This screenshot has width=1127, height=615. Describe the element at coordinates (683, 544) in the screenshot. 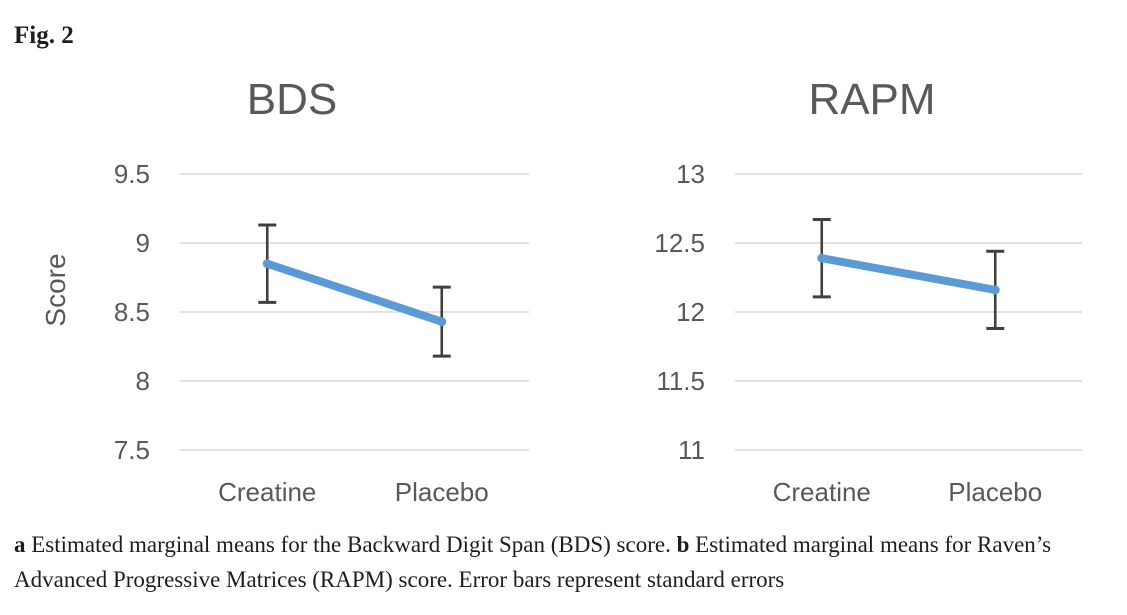

I see `caption-panel-b-label: b` at that location.